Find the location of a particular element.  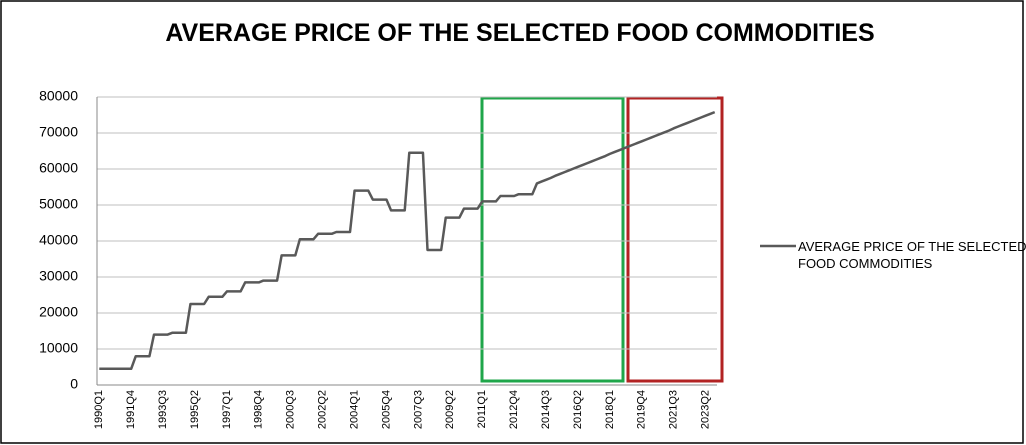

x-tick-label: 1993Q3 is located at coordinates (163, 409).